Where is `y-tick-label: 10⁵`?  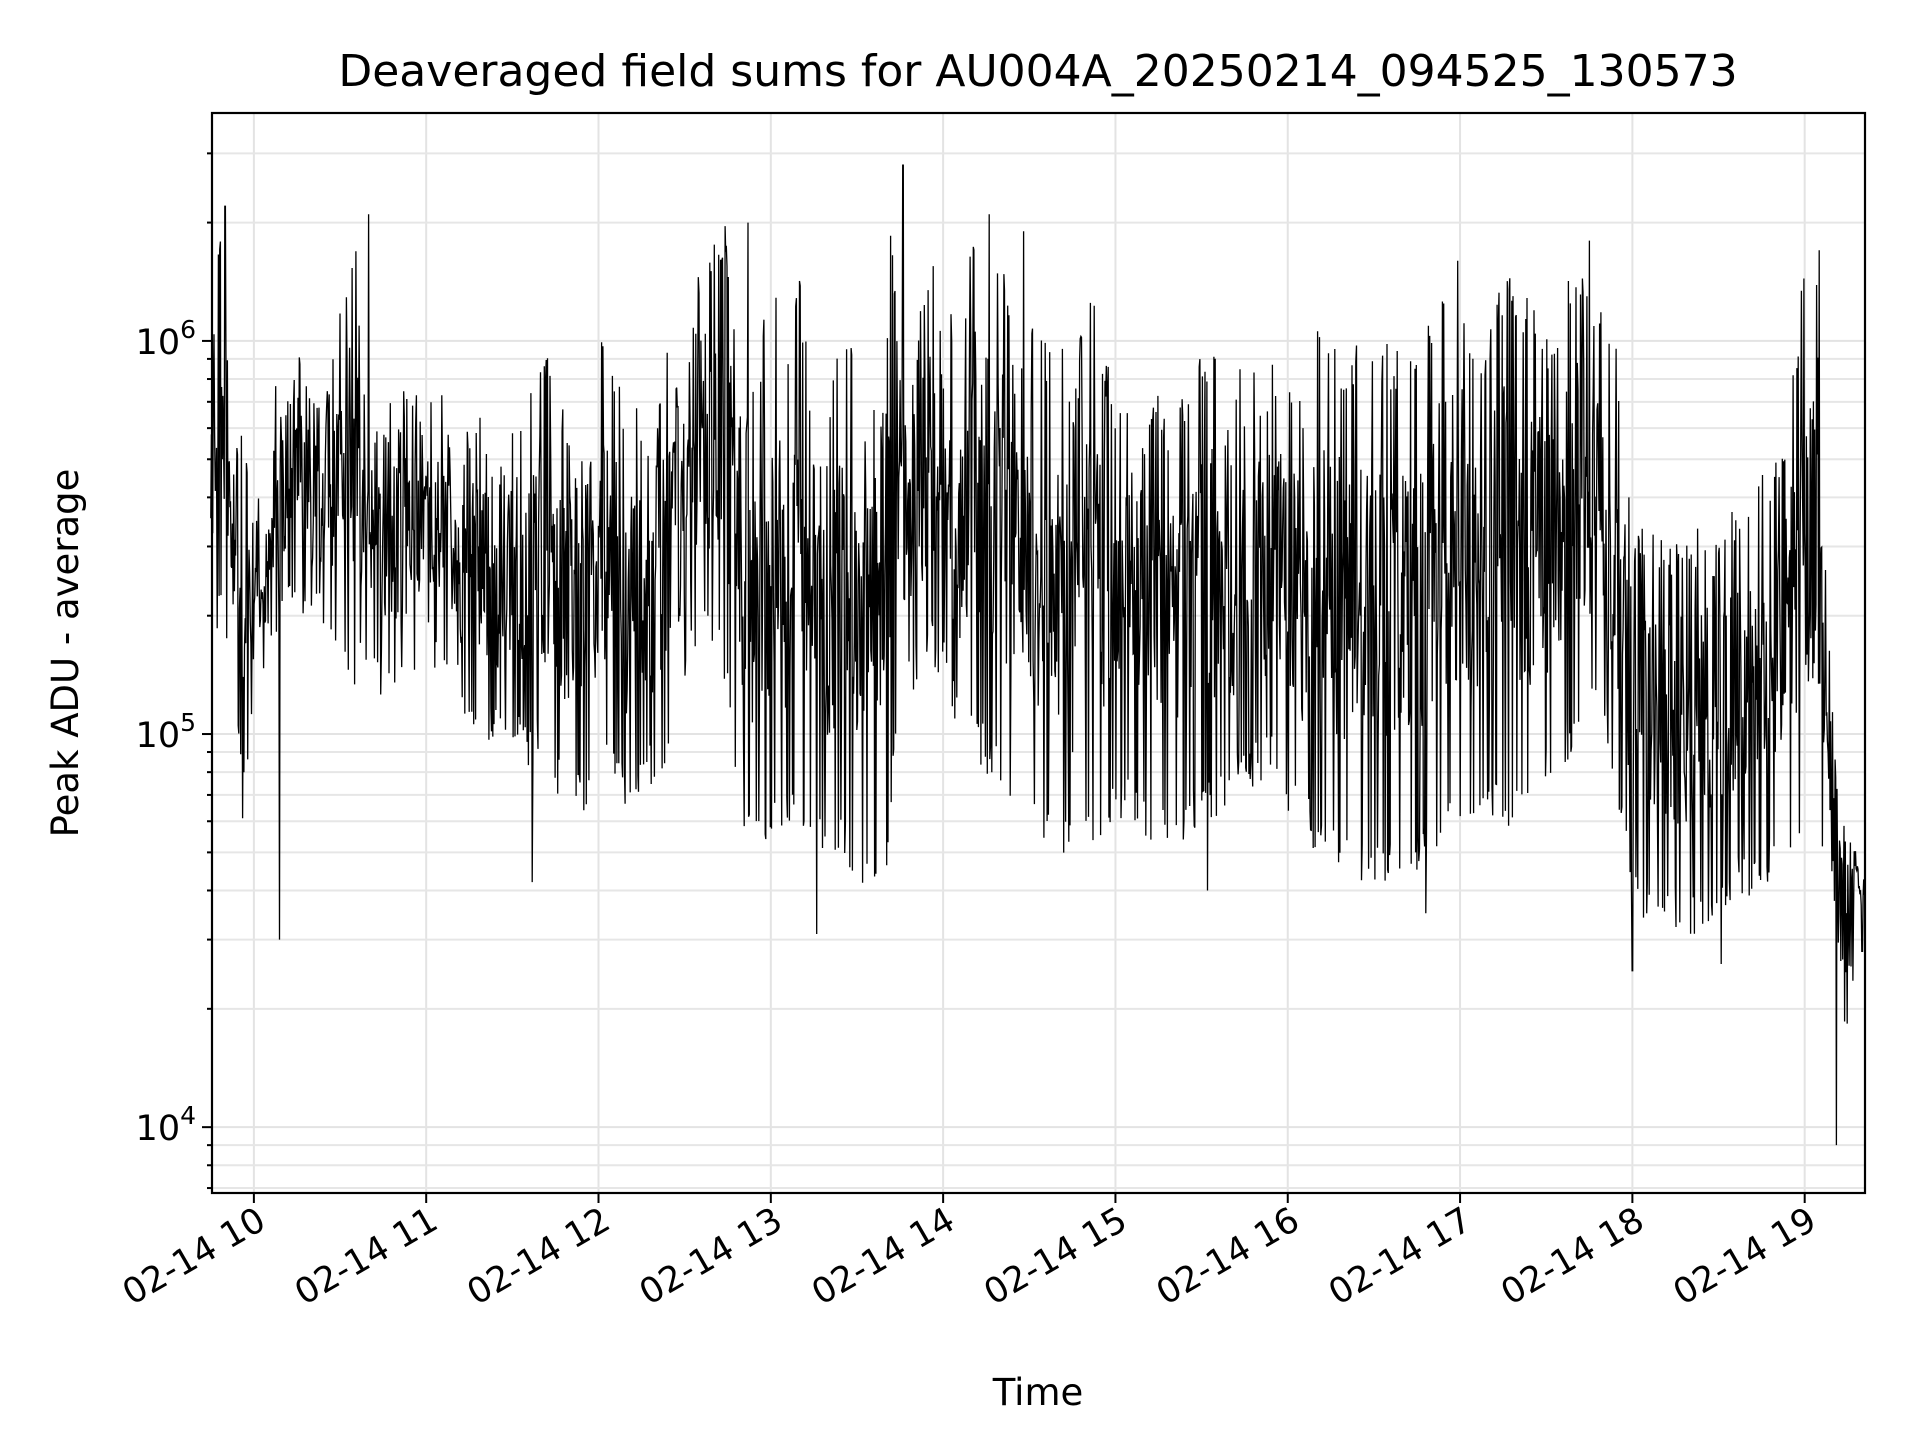
y-tick-label: 10⁵ is located at coordinates (166, 732).